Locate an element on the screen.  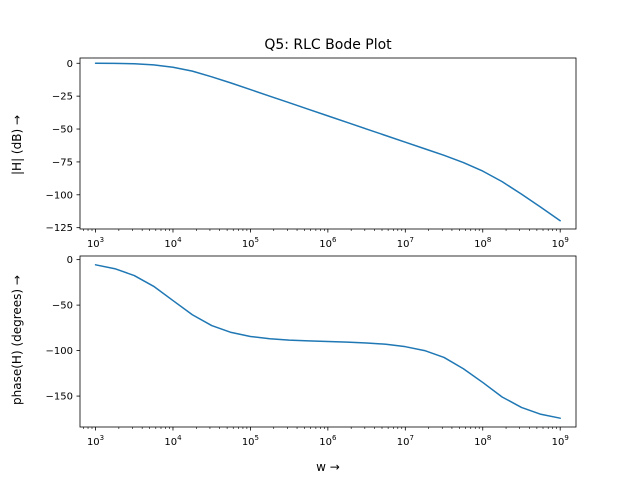
magnitude-x-tick-label: 10⁷ is located at coordinates (405, 243).